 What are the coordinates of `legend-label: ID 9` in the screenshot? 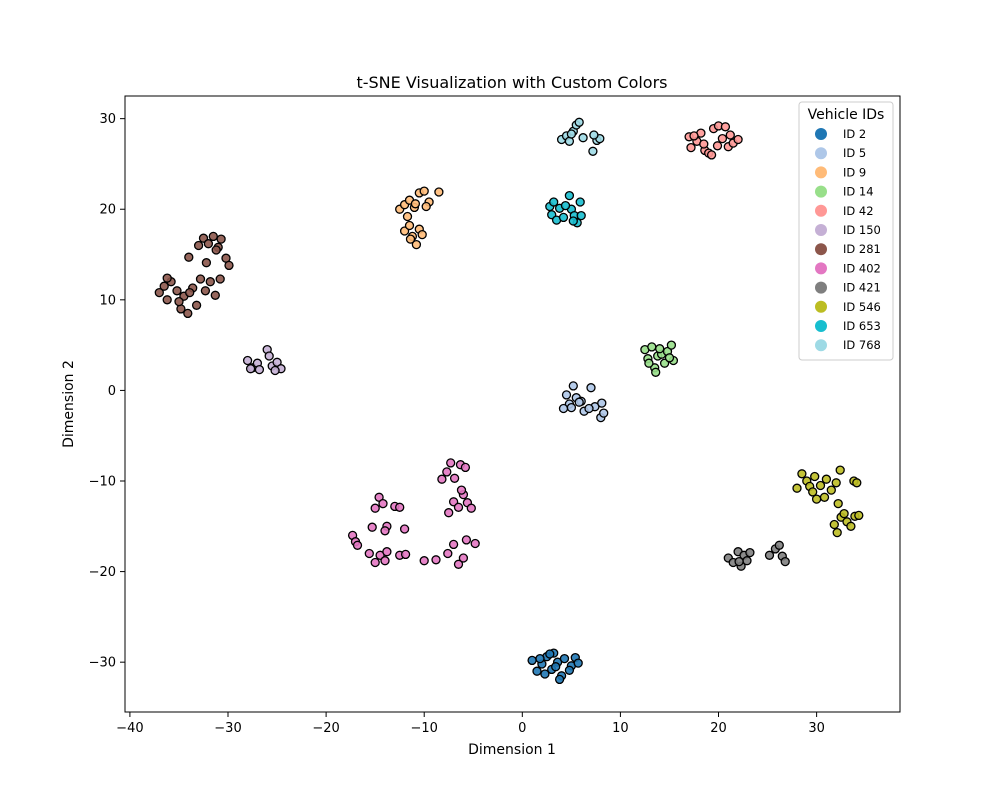 It's located at (854, 172).